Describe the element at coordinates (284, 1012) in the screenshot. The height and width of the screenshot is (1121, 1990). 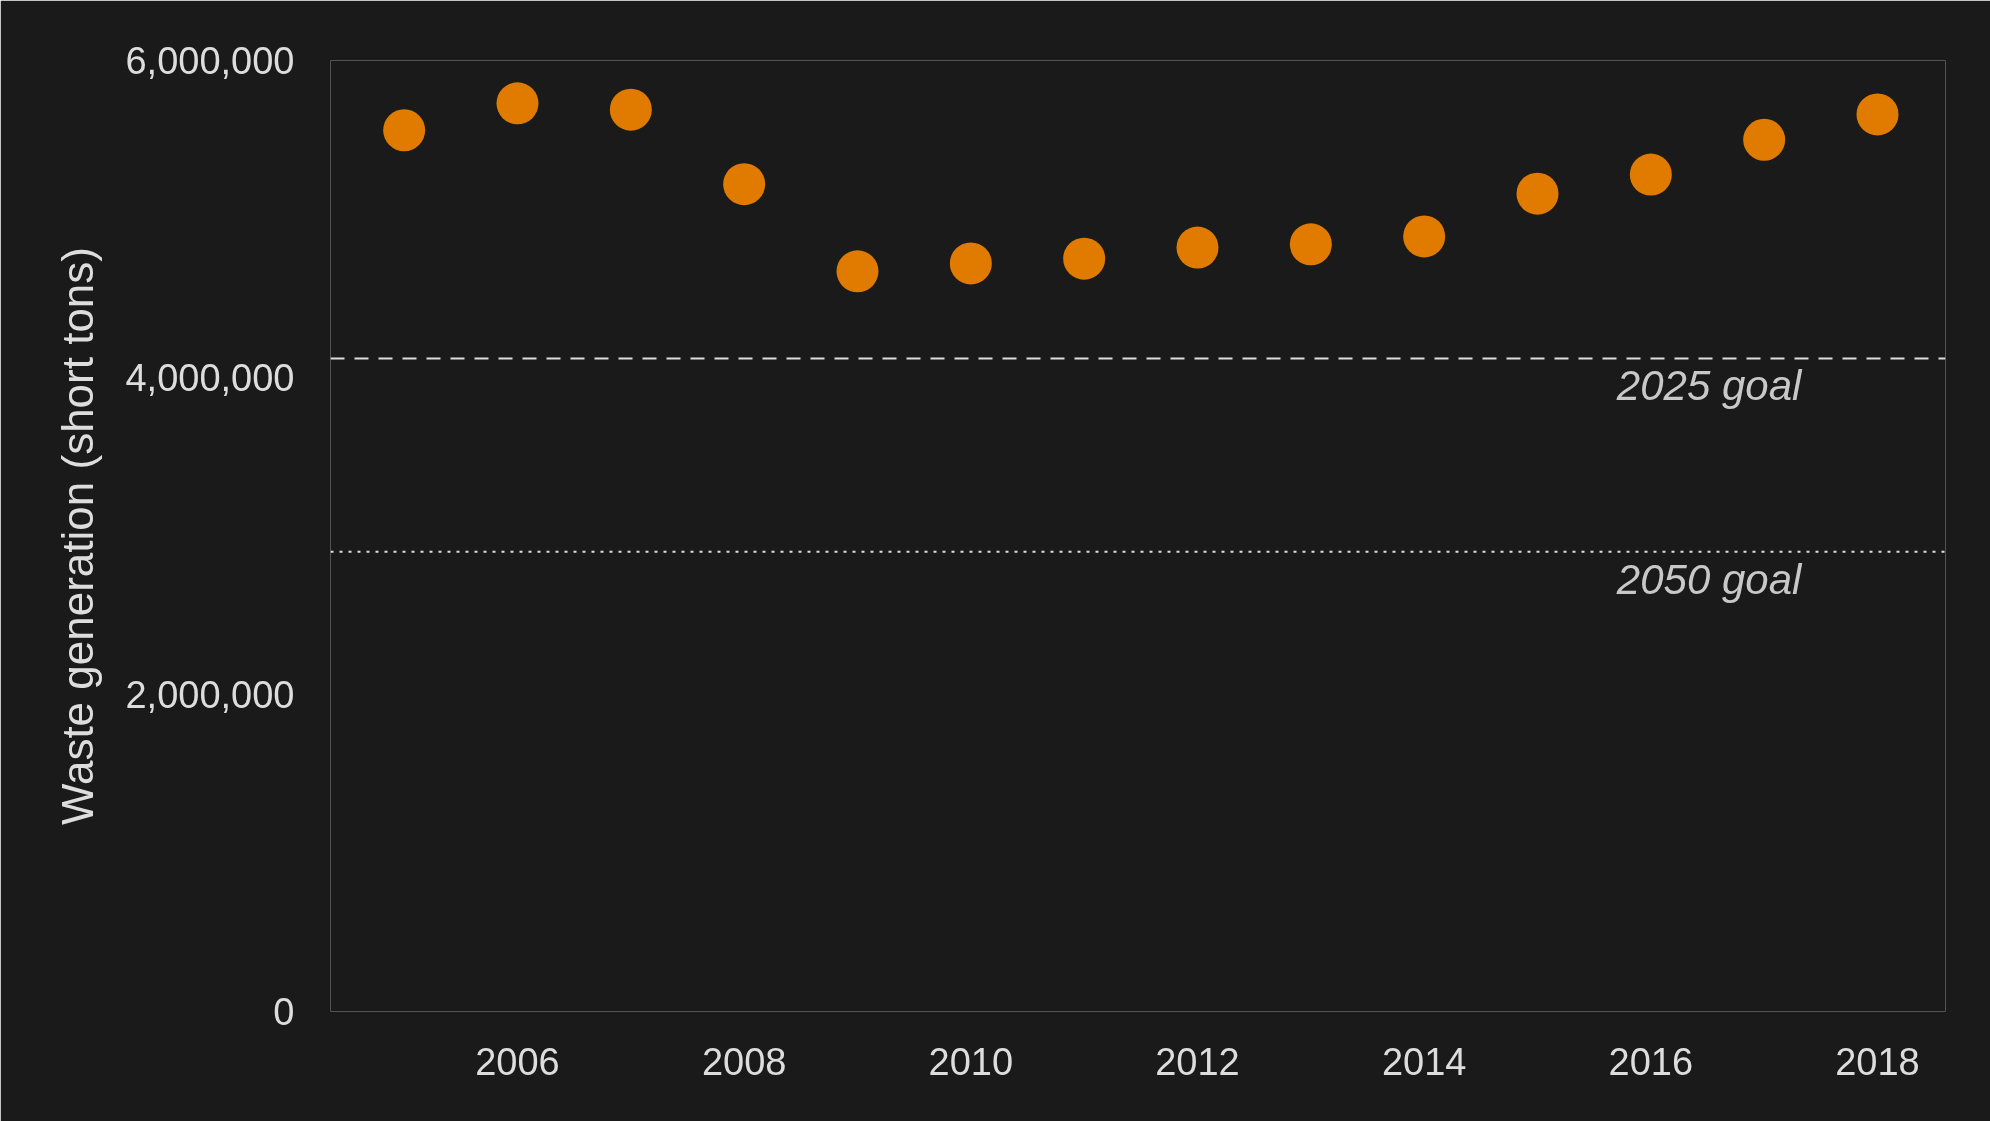
I see `y-tick-label: 0` at that location.